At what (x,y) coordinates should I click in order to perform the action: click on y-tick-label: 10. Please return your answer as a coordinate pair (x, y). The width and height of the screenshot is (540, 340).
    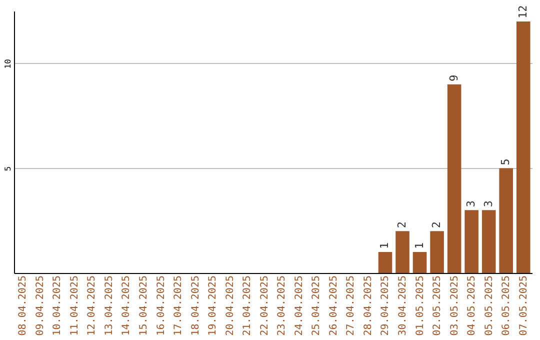
    Looking at the image, I should click on (8, 63).